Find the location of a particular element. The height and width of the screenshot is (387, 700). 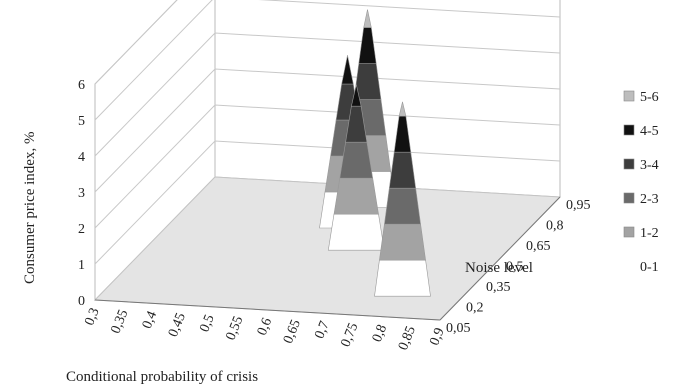

z-tick-label: 3 is located at coordinates (81, 193).